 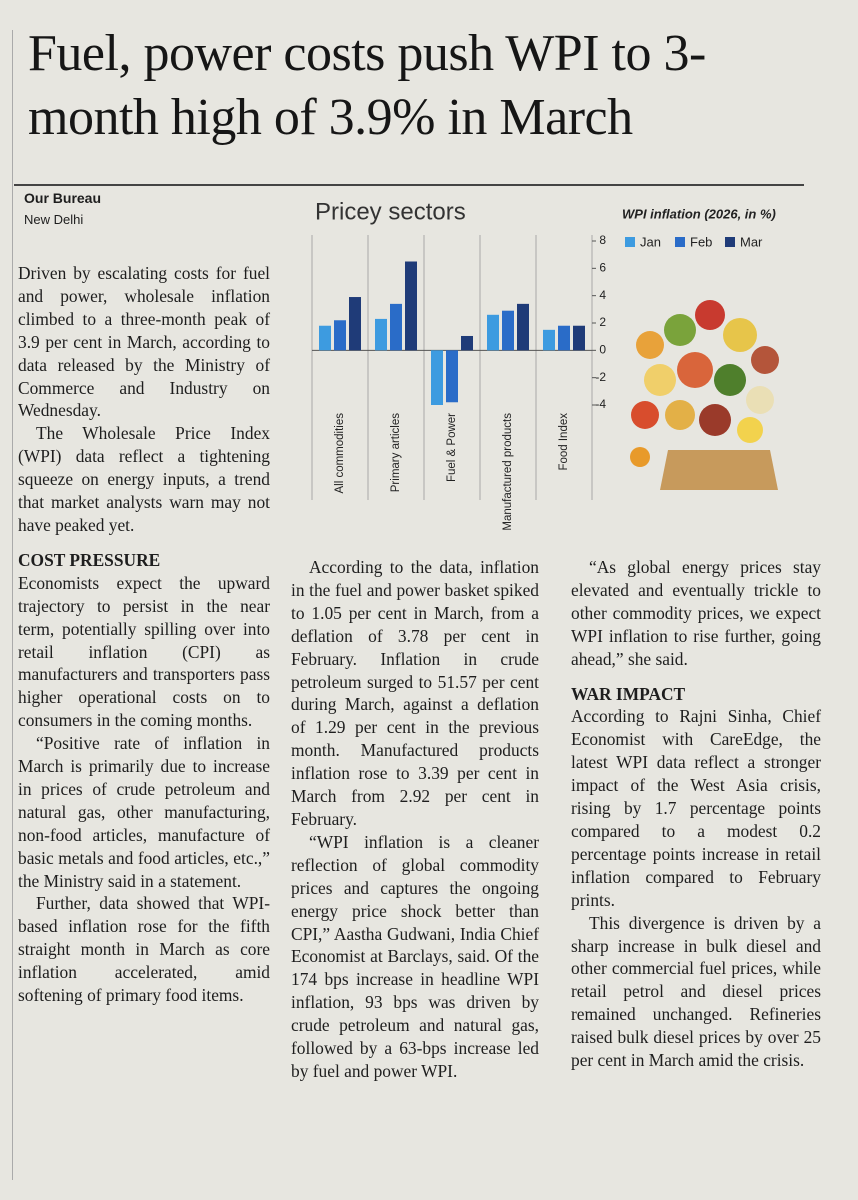 What do you see at coordinates (12, 605) in the screenshot?
I see `column-rule` at bounding box center [12, 605].